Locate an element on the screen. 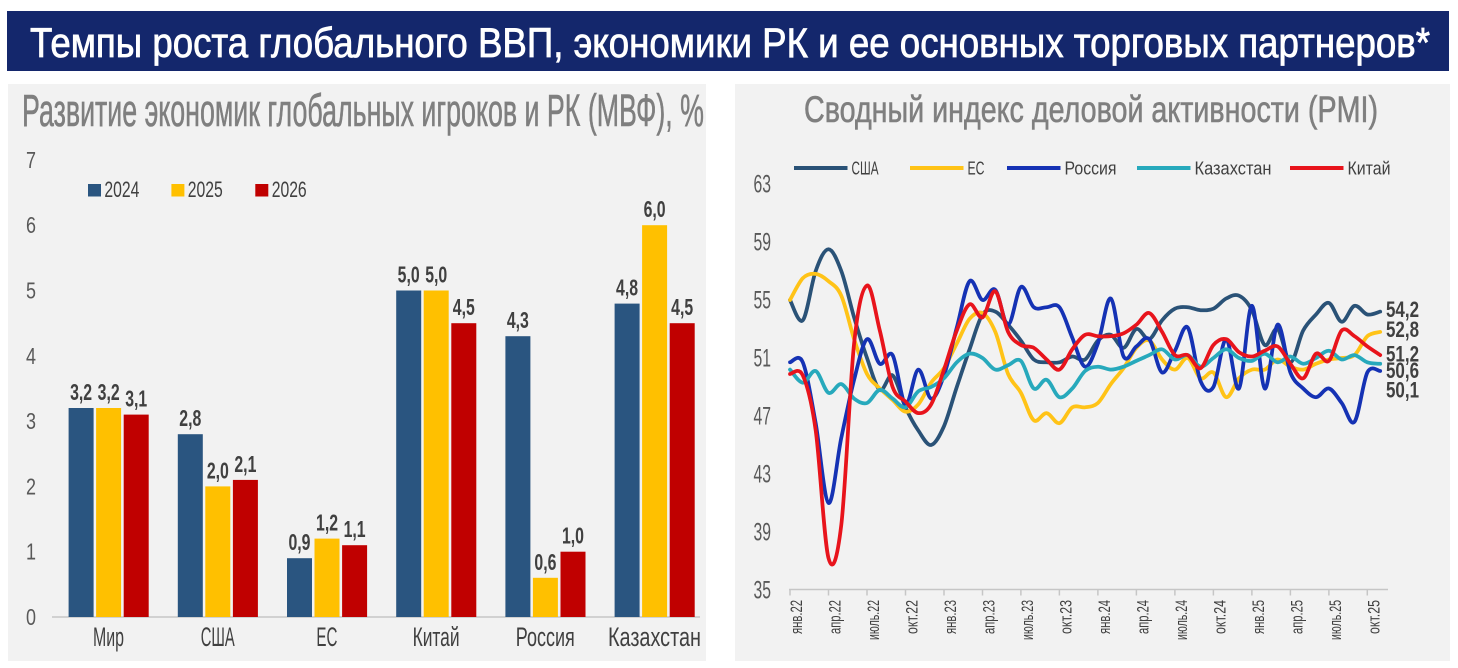 This screenshot has width=1458, height=668. svg-text: янв.23 is located at coordinates (950, 617).